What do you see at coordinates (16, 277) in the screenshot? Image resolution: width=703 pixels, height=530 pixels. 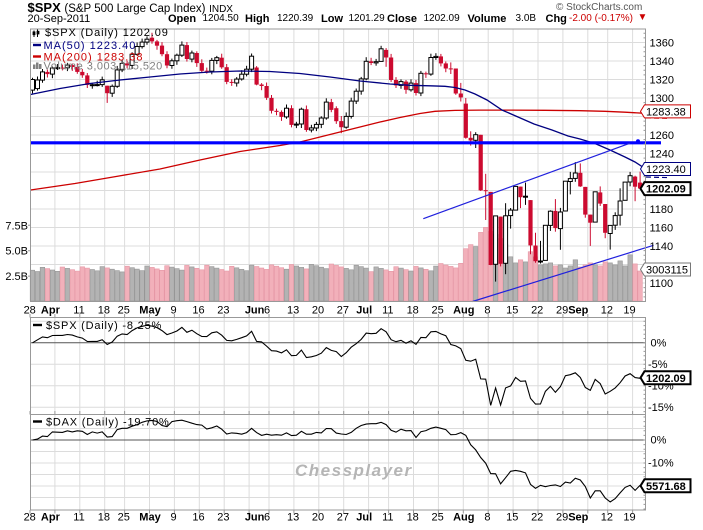 I see `svg-text: 2.5B` at bounding box center [16, 277].